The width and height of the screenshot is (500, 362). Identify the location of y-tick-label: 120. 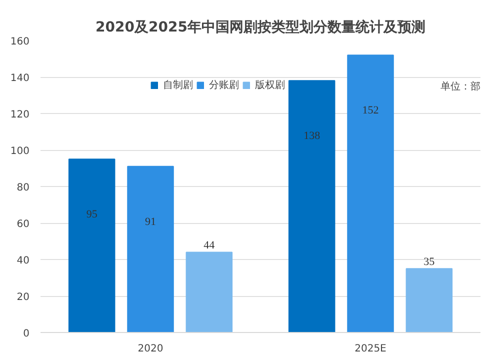
(20, 115).